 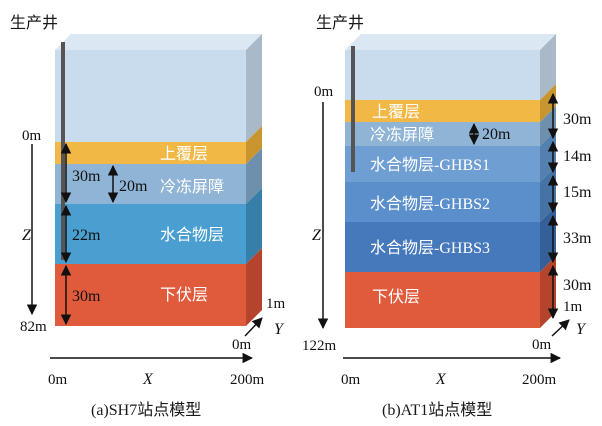 What do you see at coordinates (577, 156) in the screenshot?
I see `thickness-ghbs1-b: 14m` at bounding box center [577, 156].